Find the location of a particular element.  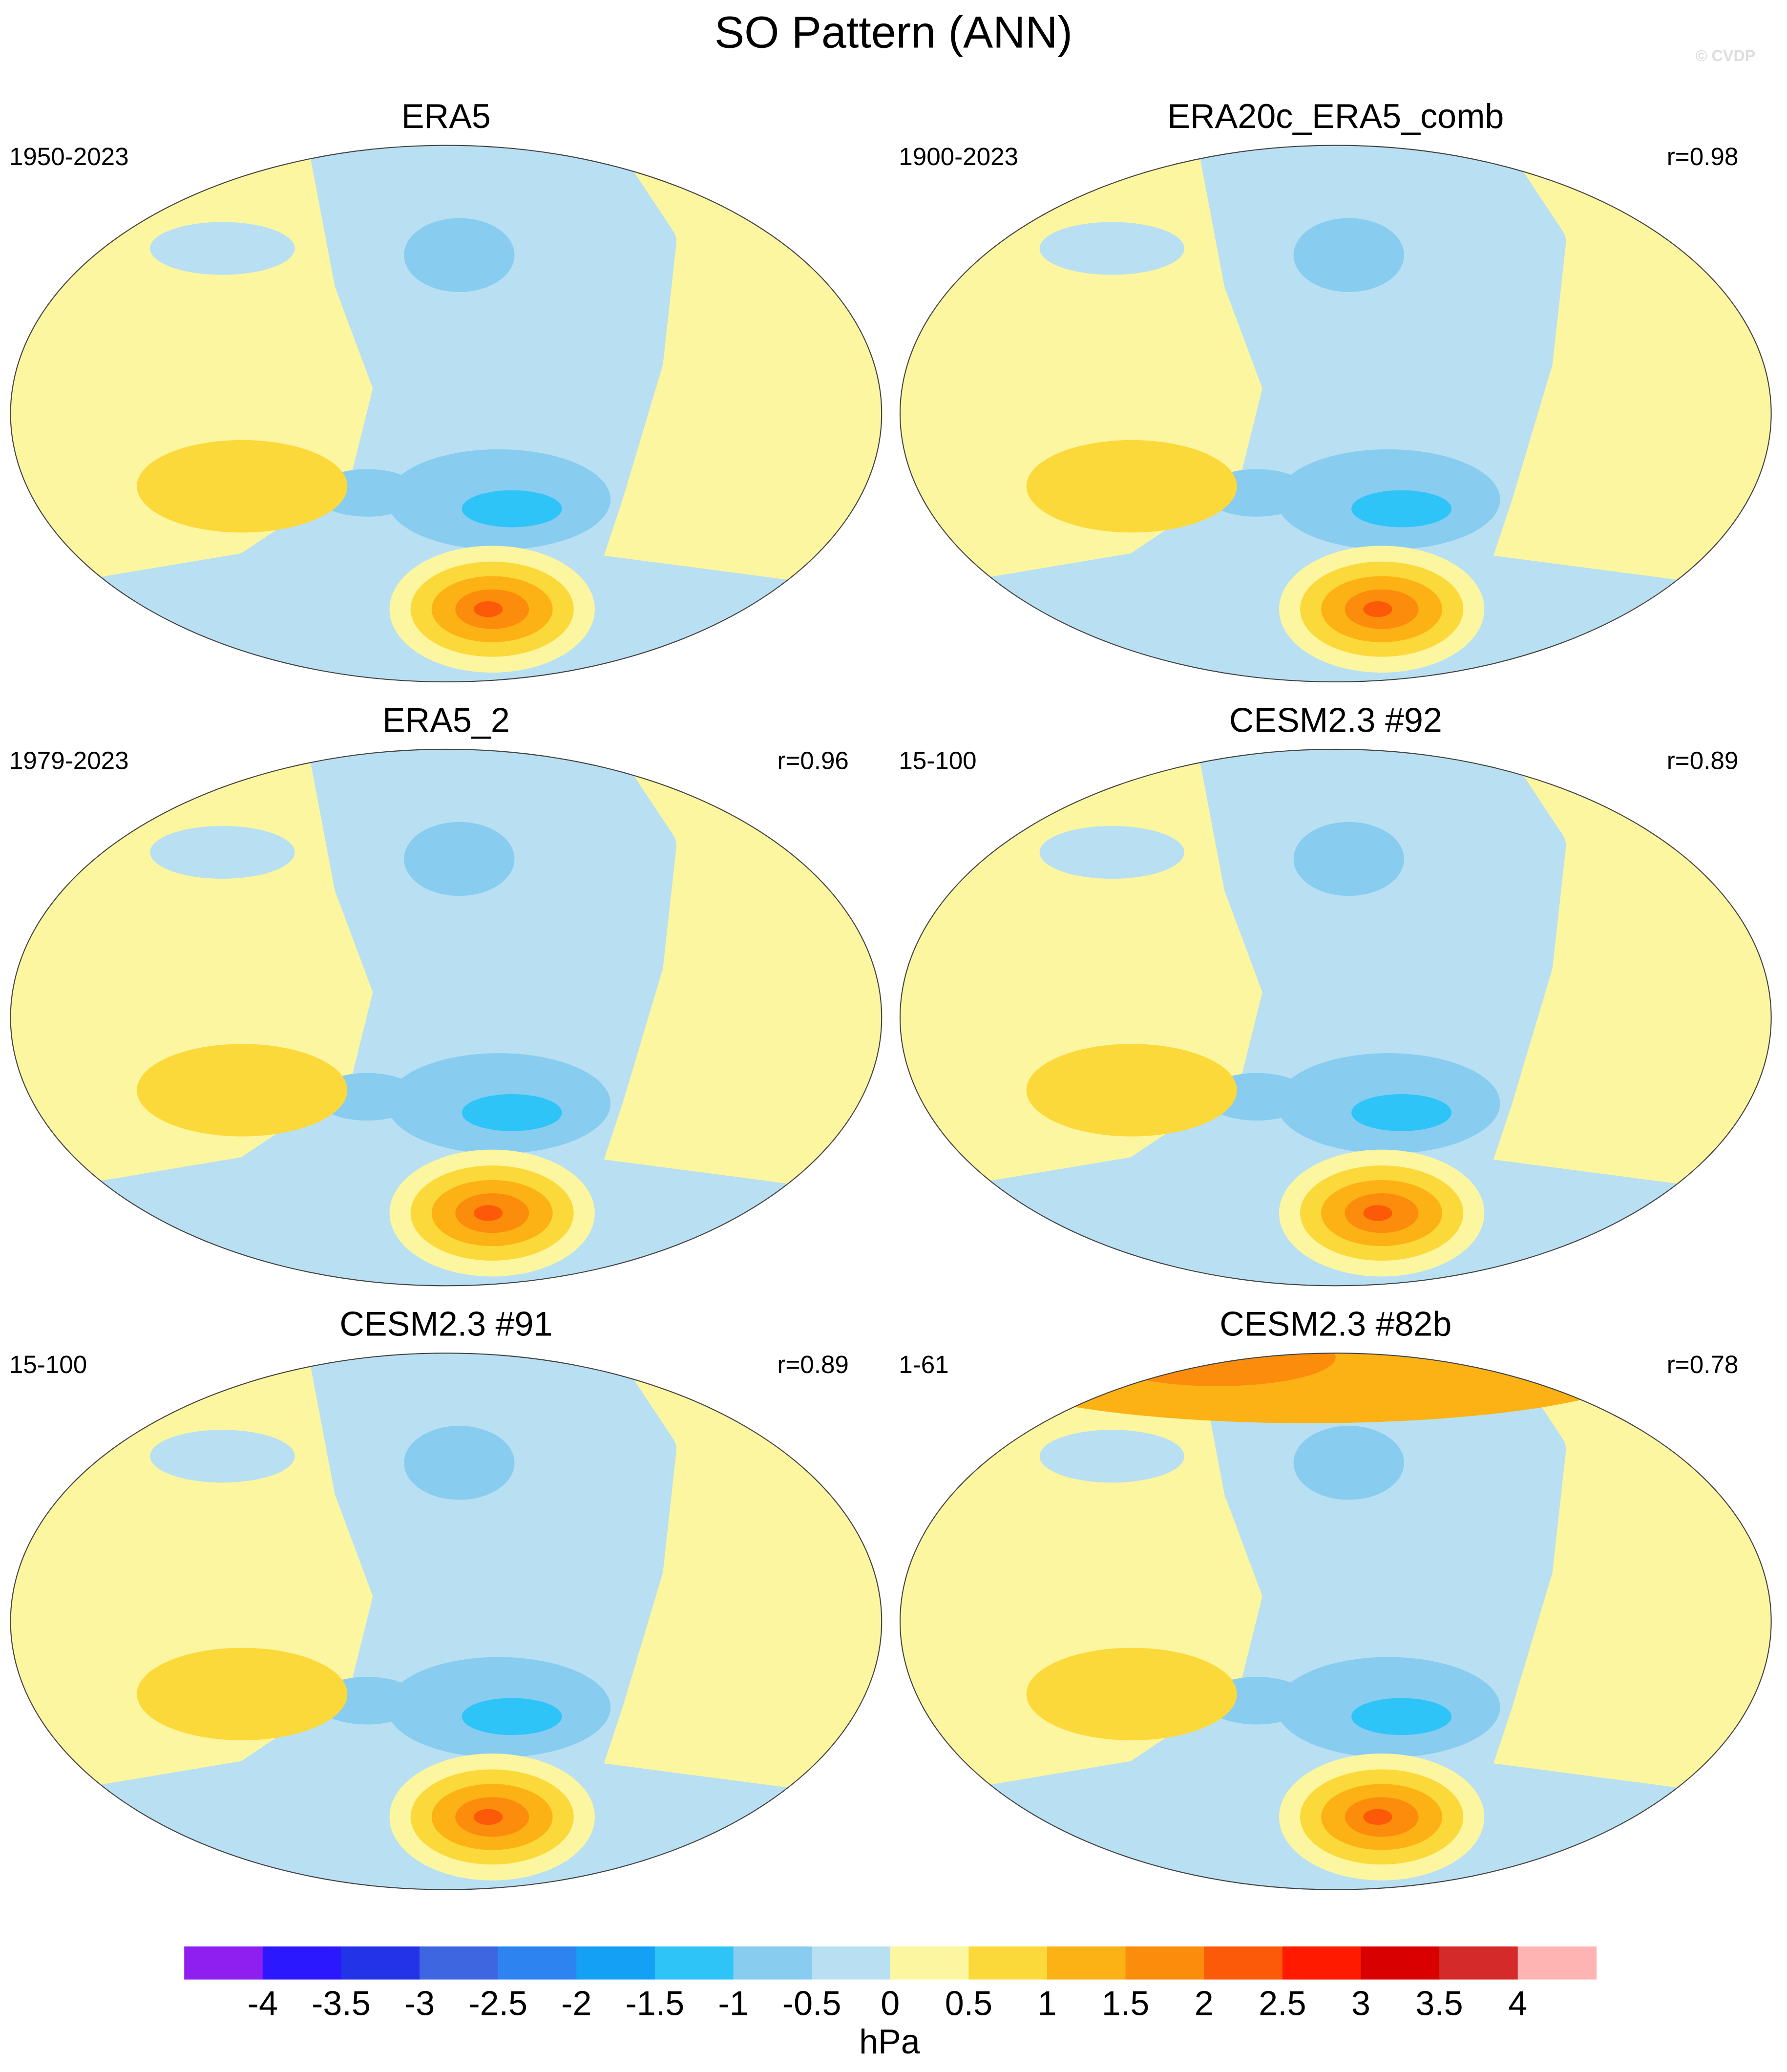

figure-title: SO Pattern (ANN) is located at coordinates (893, 32).